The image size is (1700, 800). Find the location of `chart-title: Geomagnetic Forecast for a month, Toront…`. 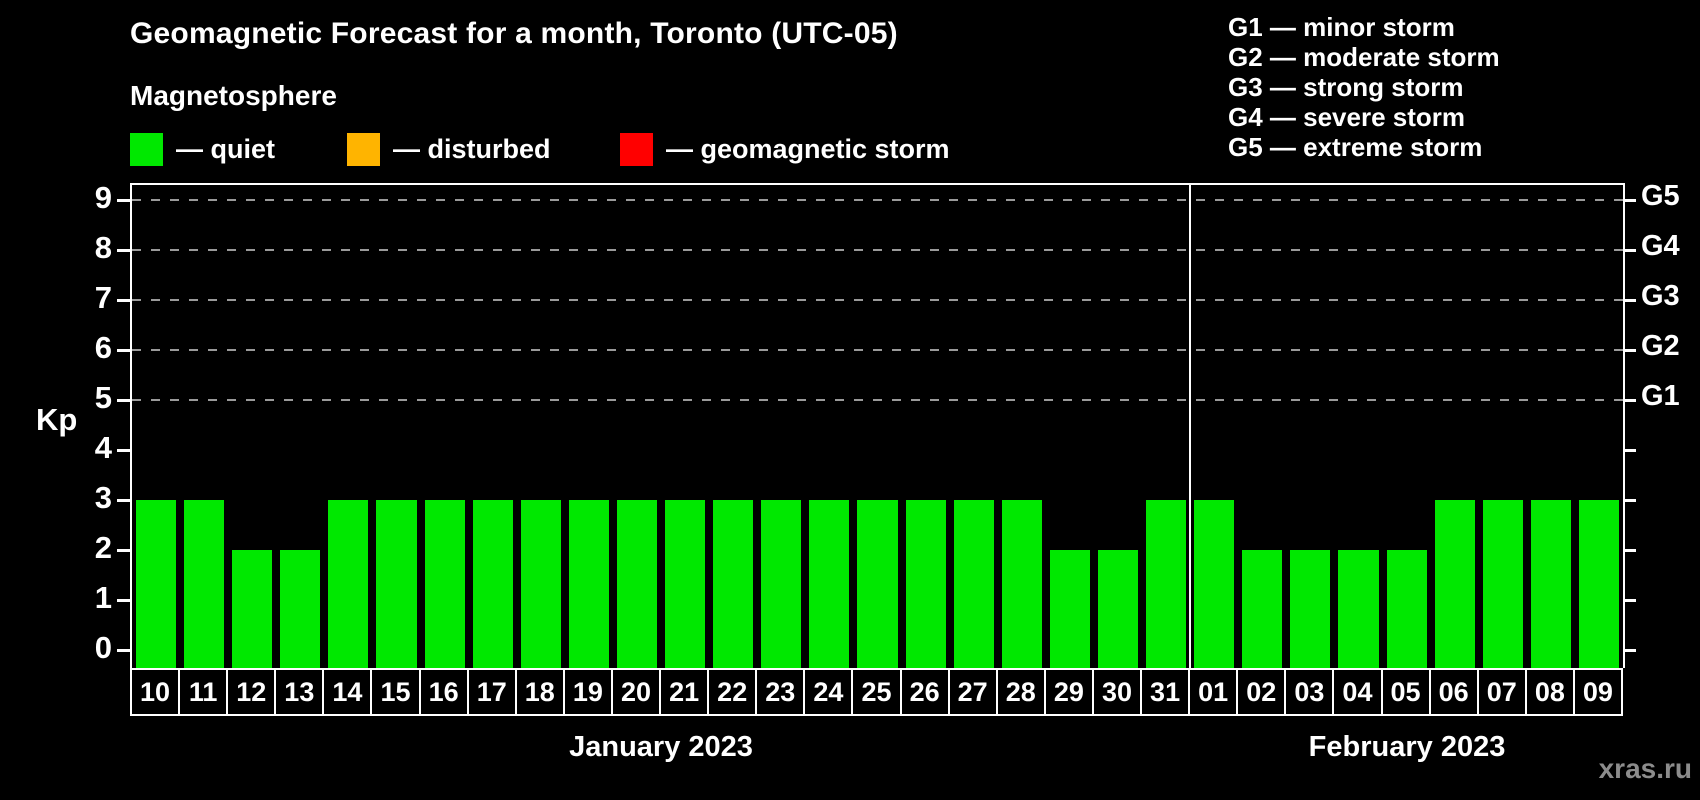

chart-title: Geomagnetic Forecast for a month, Toront… is located at coordinates (514, 33).